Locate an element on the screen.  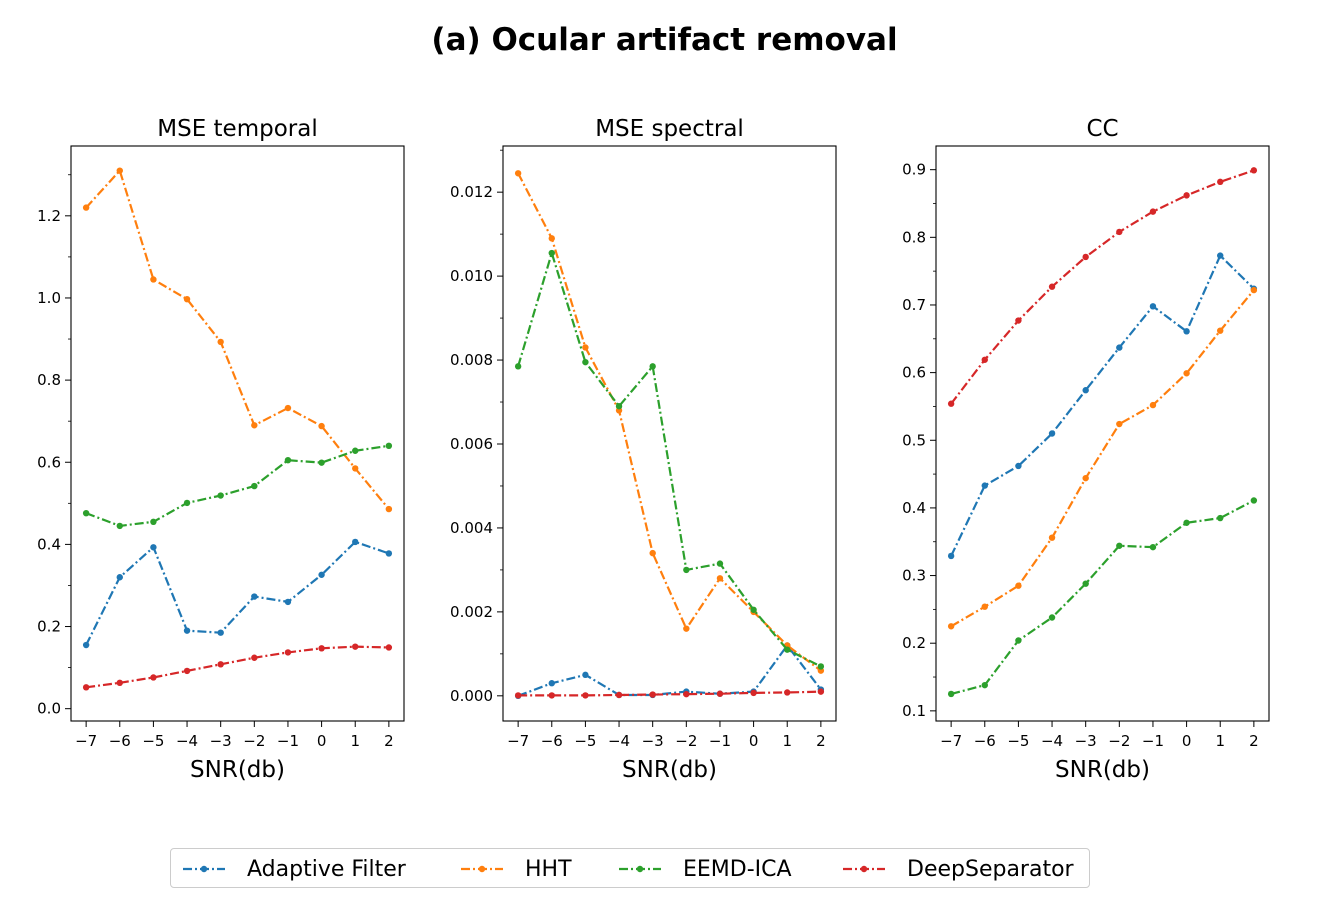
y-tick-label: 0.002 is located at coordinates (471, 612).